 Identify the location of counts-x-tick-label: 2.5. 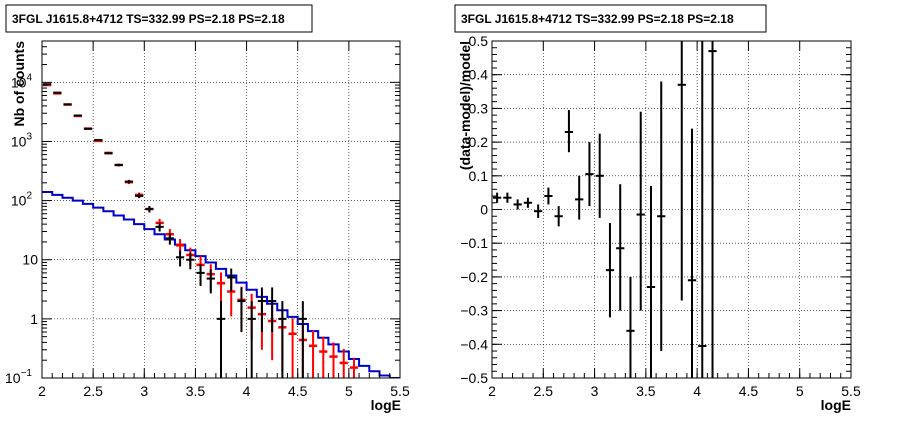
(93, 391).